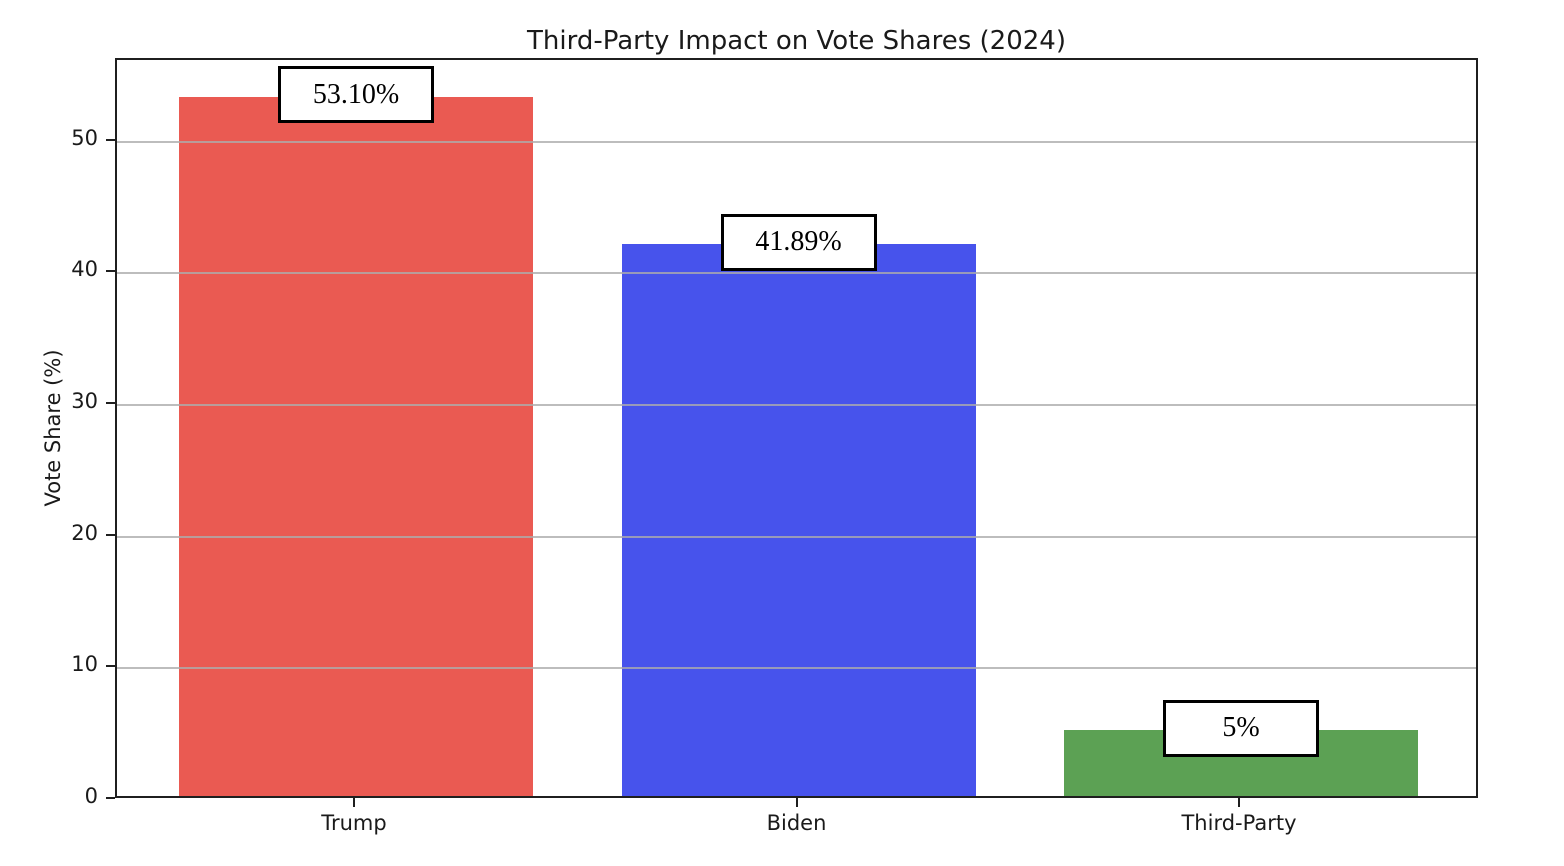  What do you see at coordinates (796, 802) in the screenshot?
I see `xtick-mark-biden` at bounding box center [796, 802].